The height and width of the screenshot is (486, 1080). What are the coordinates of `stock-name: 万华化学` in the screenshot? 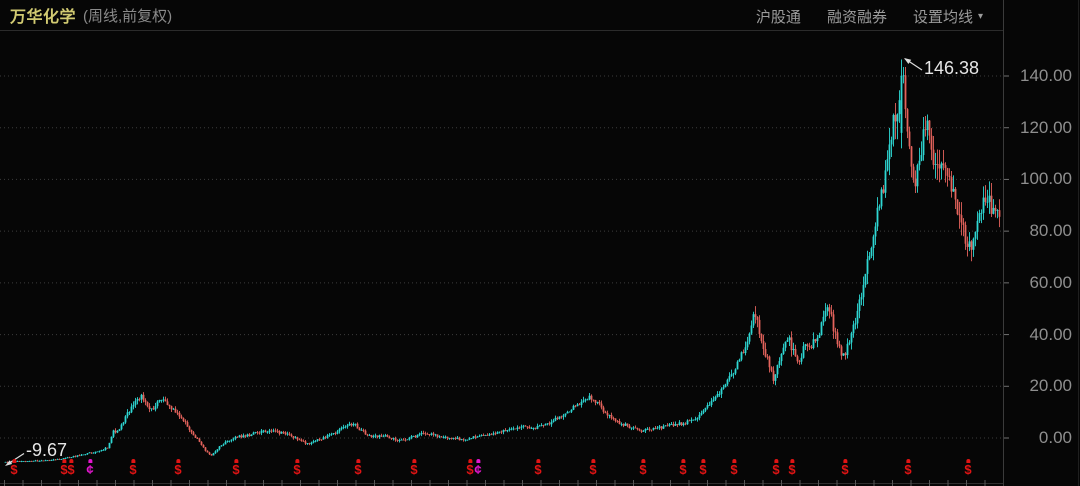 It's located at (43, 17).